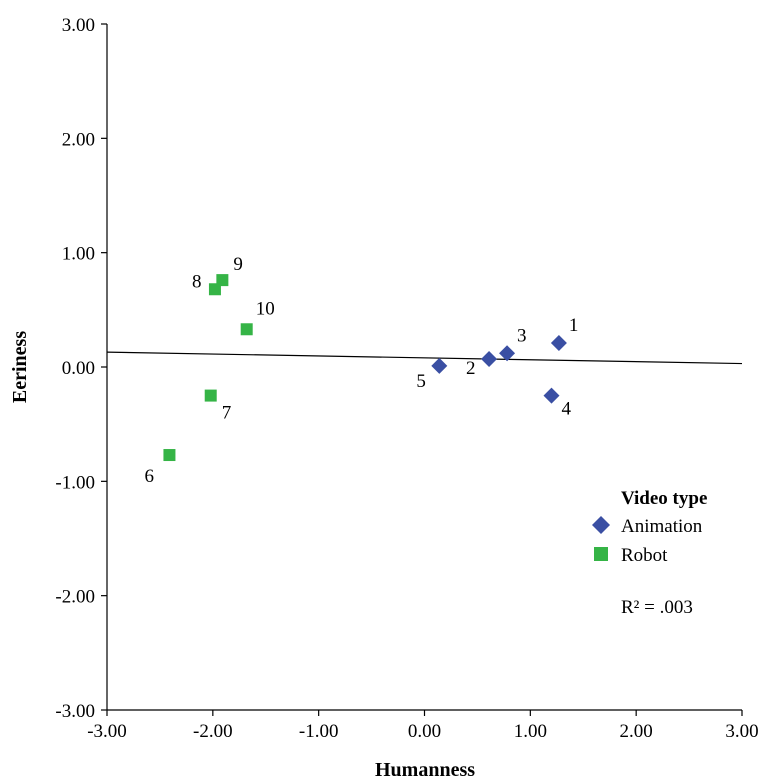  I want to click on x-tick-label: -2.00, so click(213, 731).